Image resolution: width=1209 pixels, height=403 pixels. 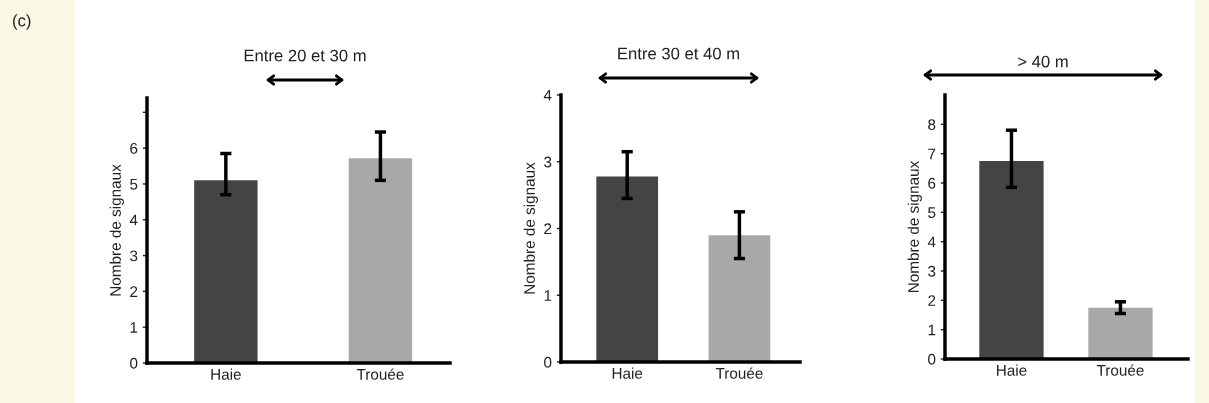 What do you see at coordinates (679, 53) in the screenshot?
I see `chart-title: Entre 30 et 40 m` at bounding box center [679, 53].